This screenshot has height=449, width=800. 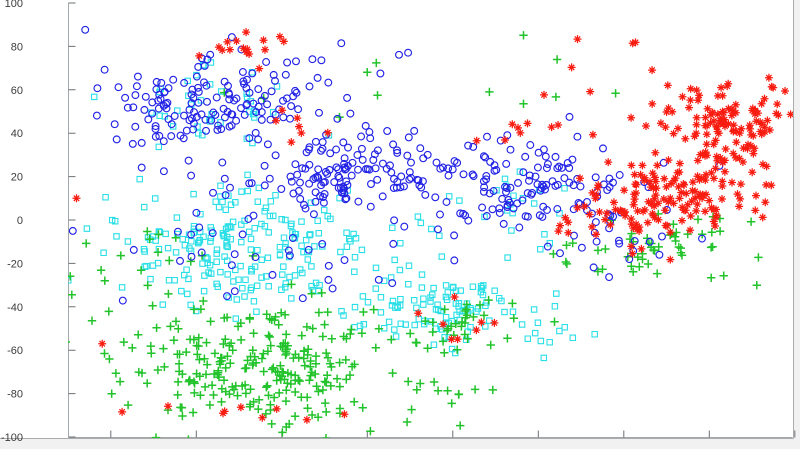 What do you see at coordinates (14, 5) in the screenshot?
I see `y-tick-label: 100` at bounding box center [14, 5].